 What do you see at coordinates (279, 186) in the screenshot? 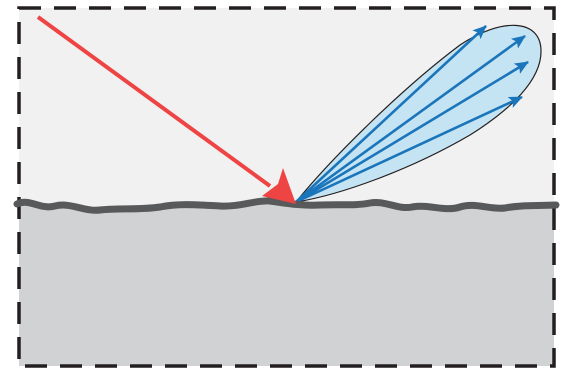
I see `incident-ray-arrowhead` at bounding box center [279, 186].